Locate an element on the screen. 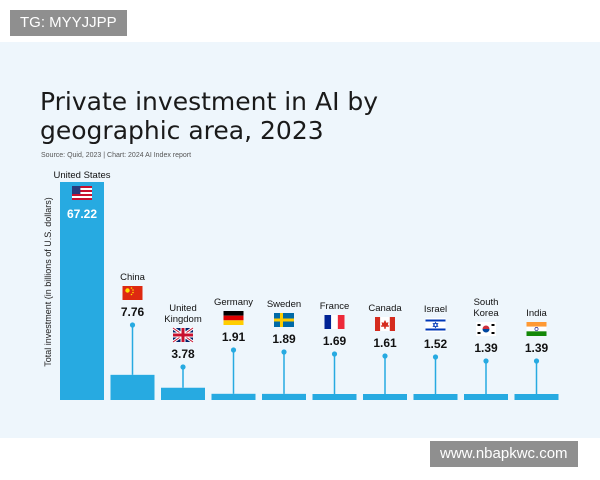 This screenshot has width=600, height=480. value-label-1: 67.22 is located at coordinates (82, 214).